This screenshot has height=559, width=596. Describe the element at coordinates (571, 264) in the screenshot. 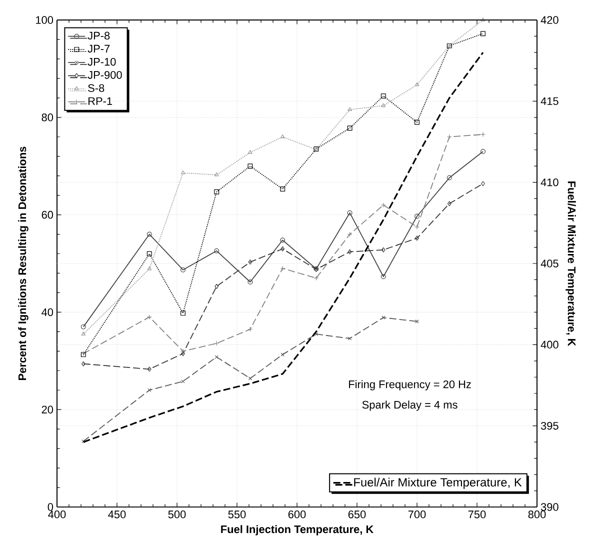

I see `y2-axis-title: Fuel/Air Mixture Temperature, K` at that location.